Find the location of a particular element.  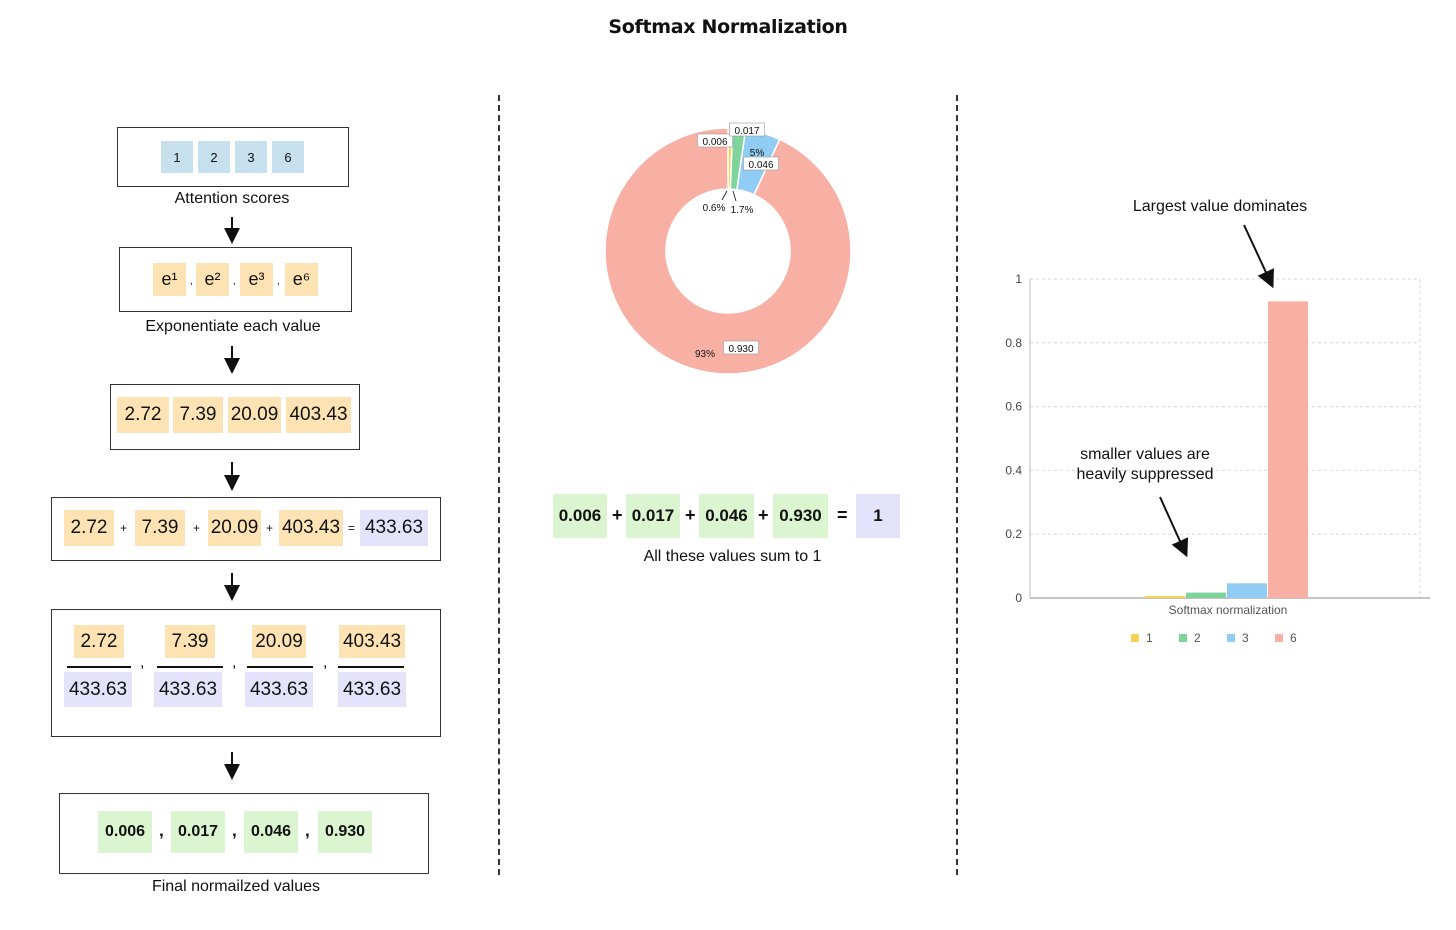

final-values-box: 0.006 , 0.017 , 0.046 , 0.930 is located at coordinates (244, 833).